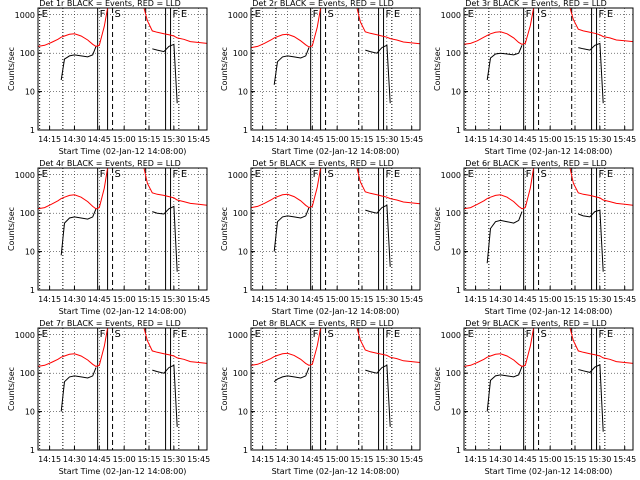 The height and width of the screenshot is (480, 640). I want to click on chart-title: Det 8r BLACK = Events, RED = LLD, so click(323, 323).